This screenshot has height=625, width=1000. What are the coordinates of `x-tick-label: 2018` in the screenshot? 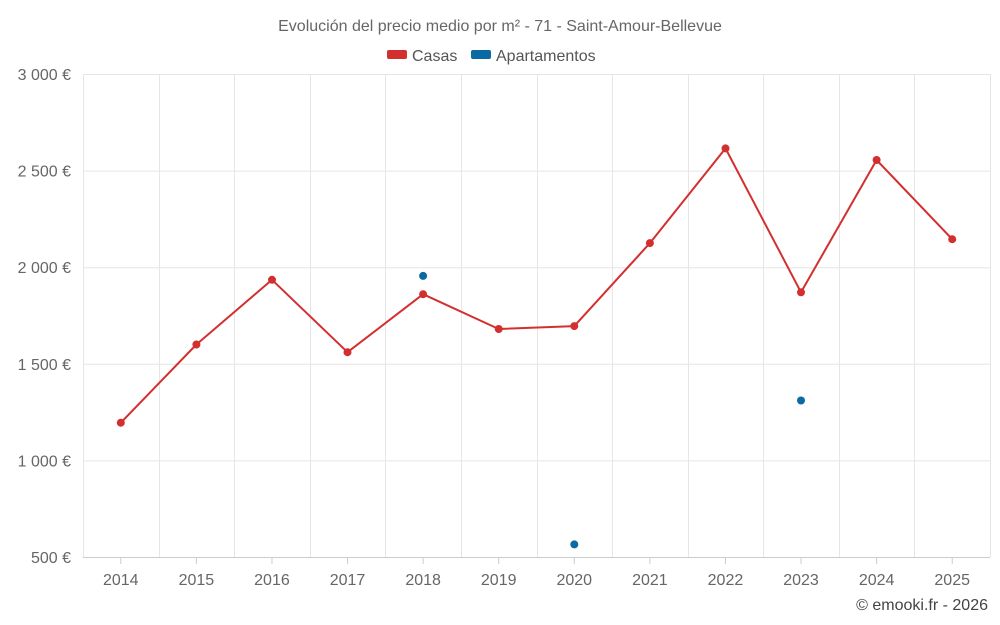 It's located at (423, 580).